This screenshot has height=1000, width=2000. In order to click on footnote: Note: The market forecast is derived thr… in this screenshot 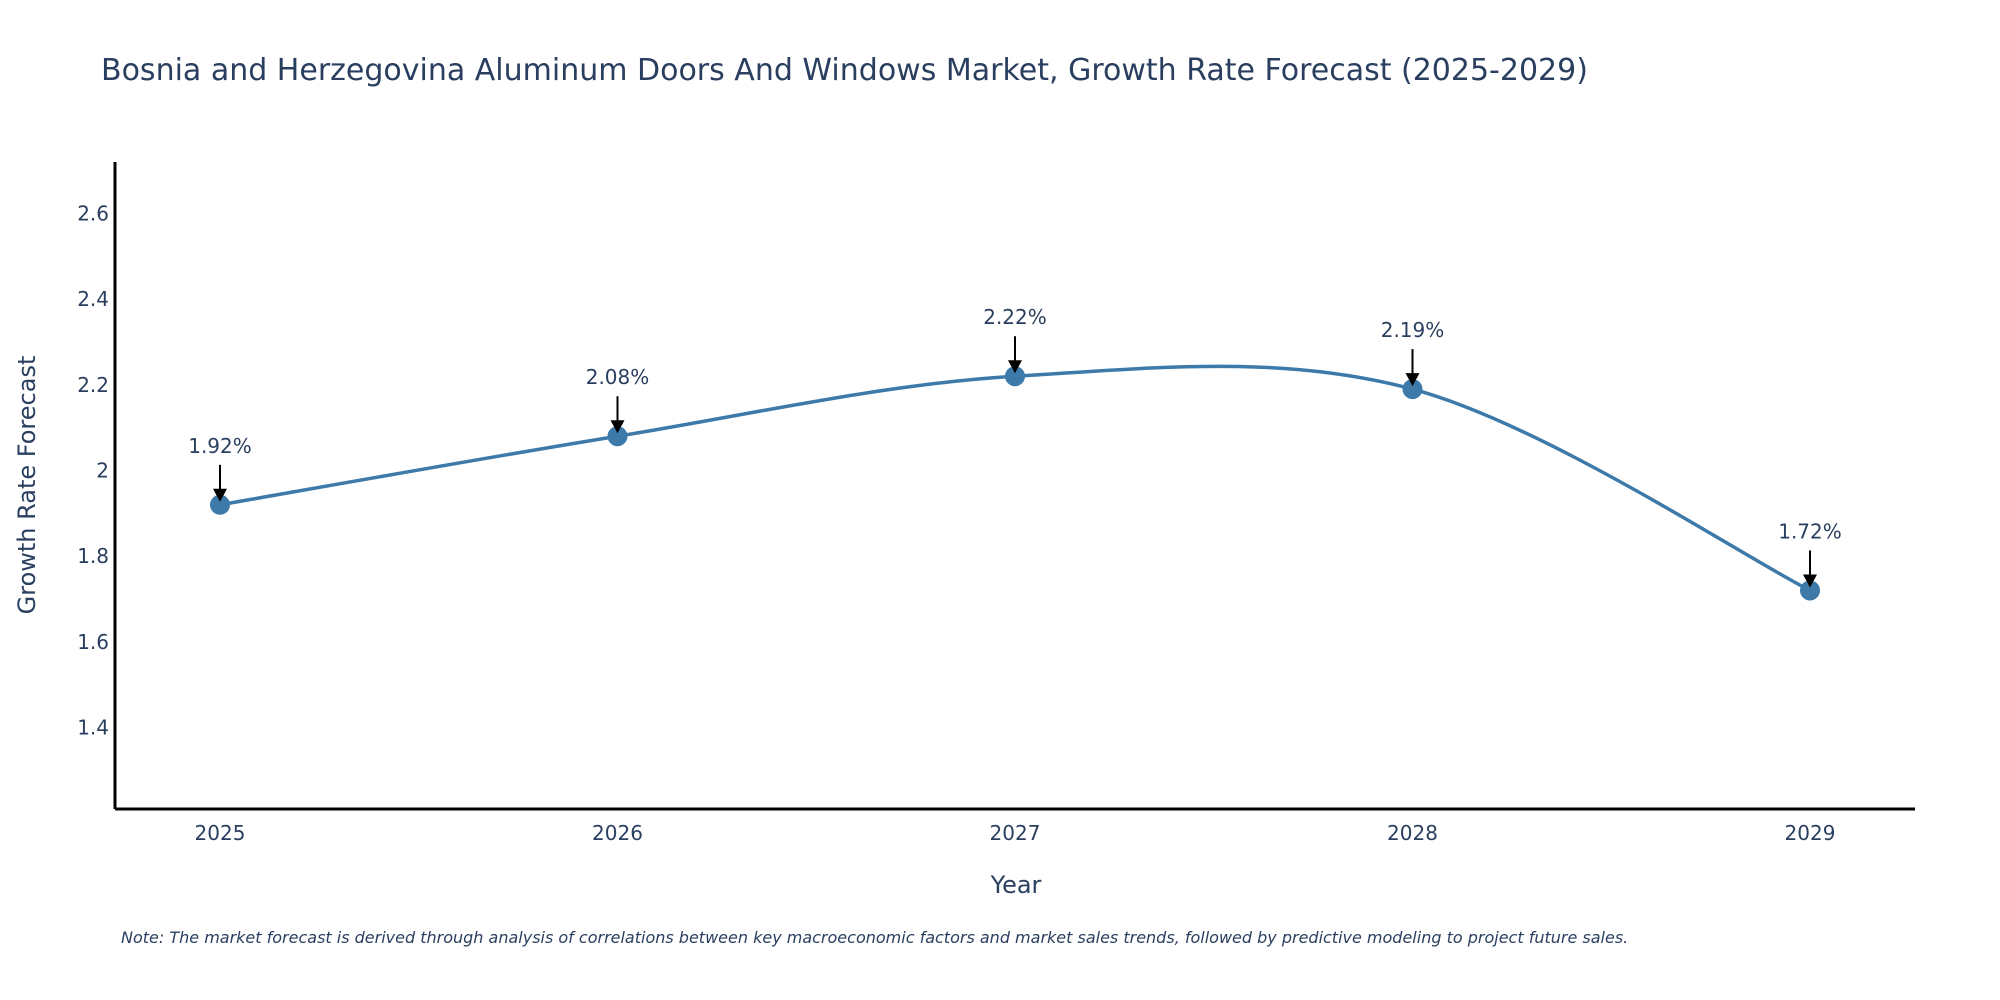, I will do `click(874, 937)`.